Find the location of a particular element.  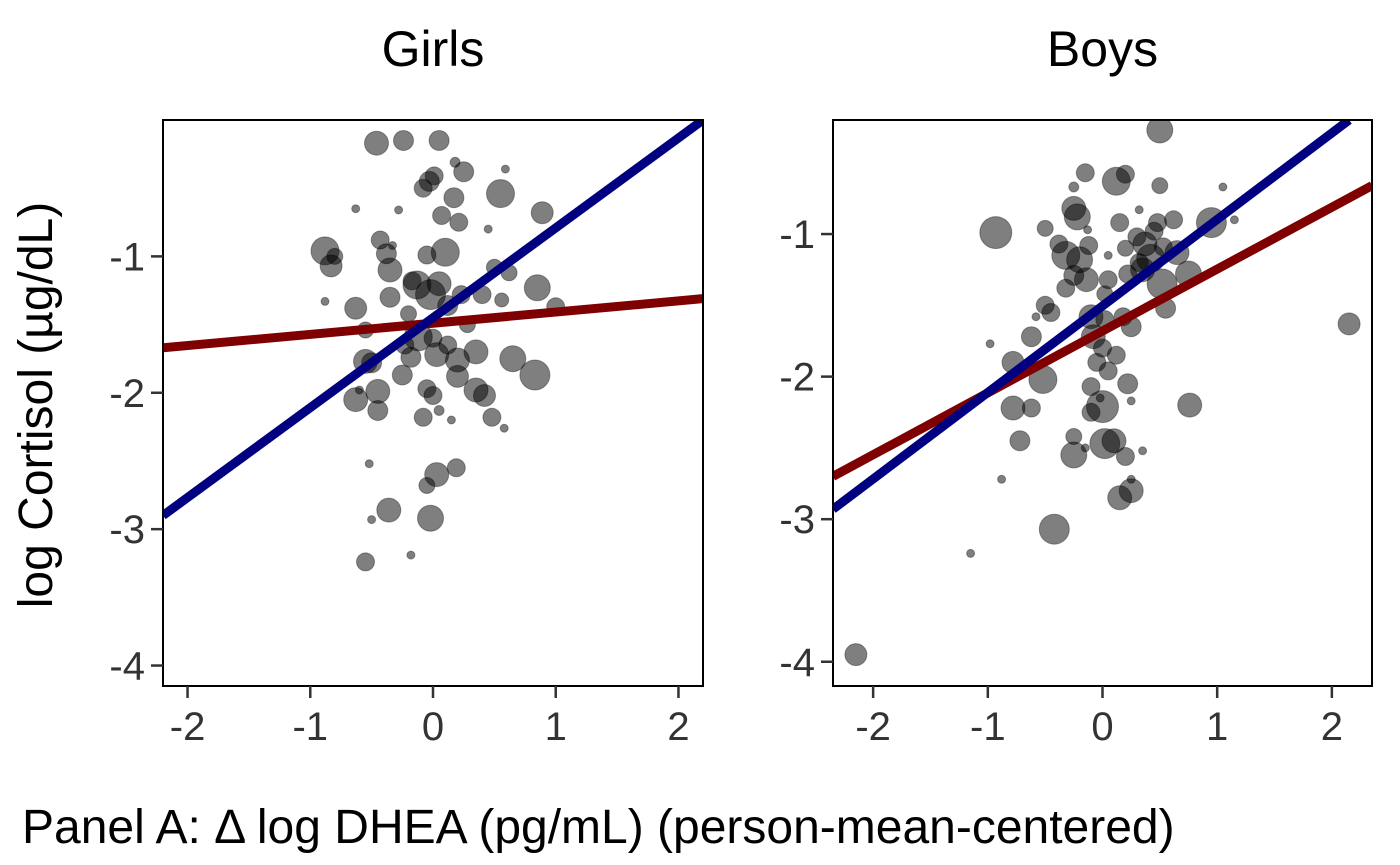

y-tick-label-boys-1: -2 is located at coordinates (797, 378).